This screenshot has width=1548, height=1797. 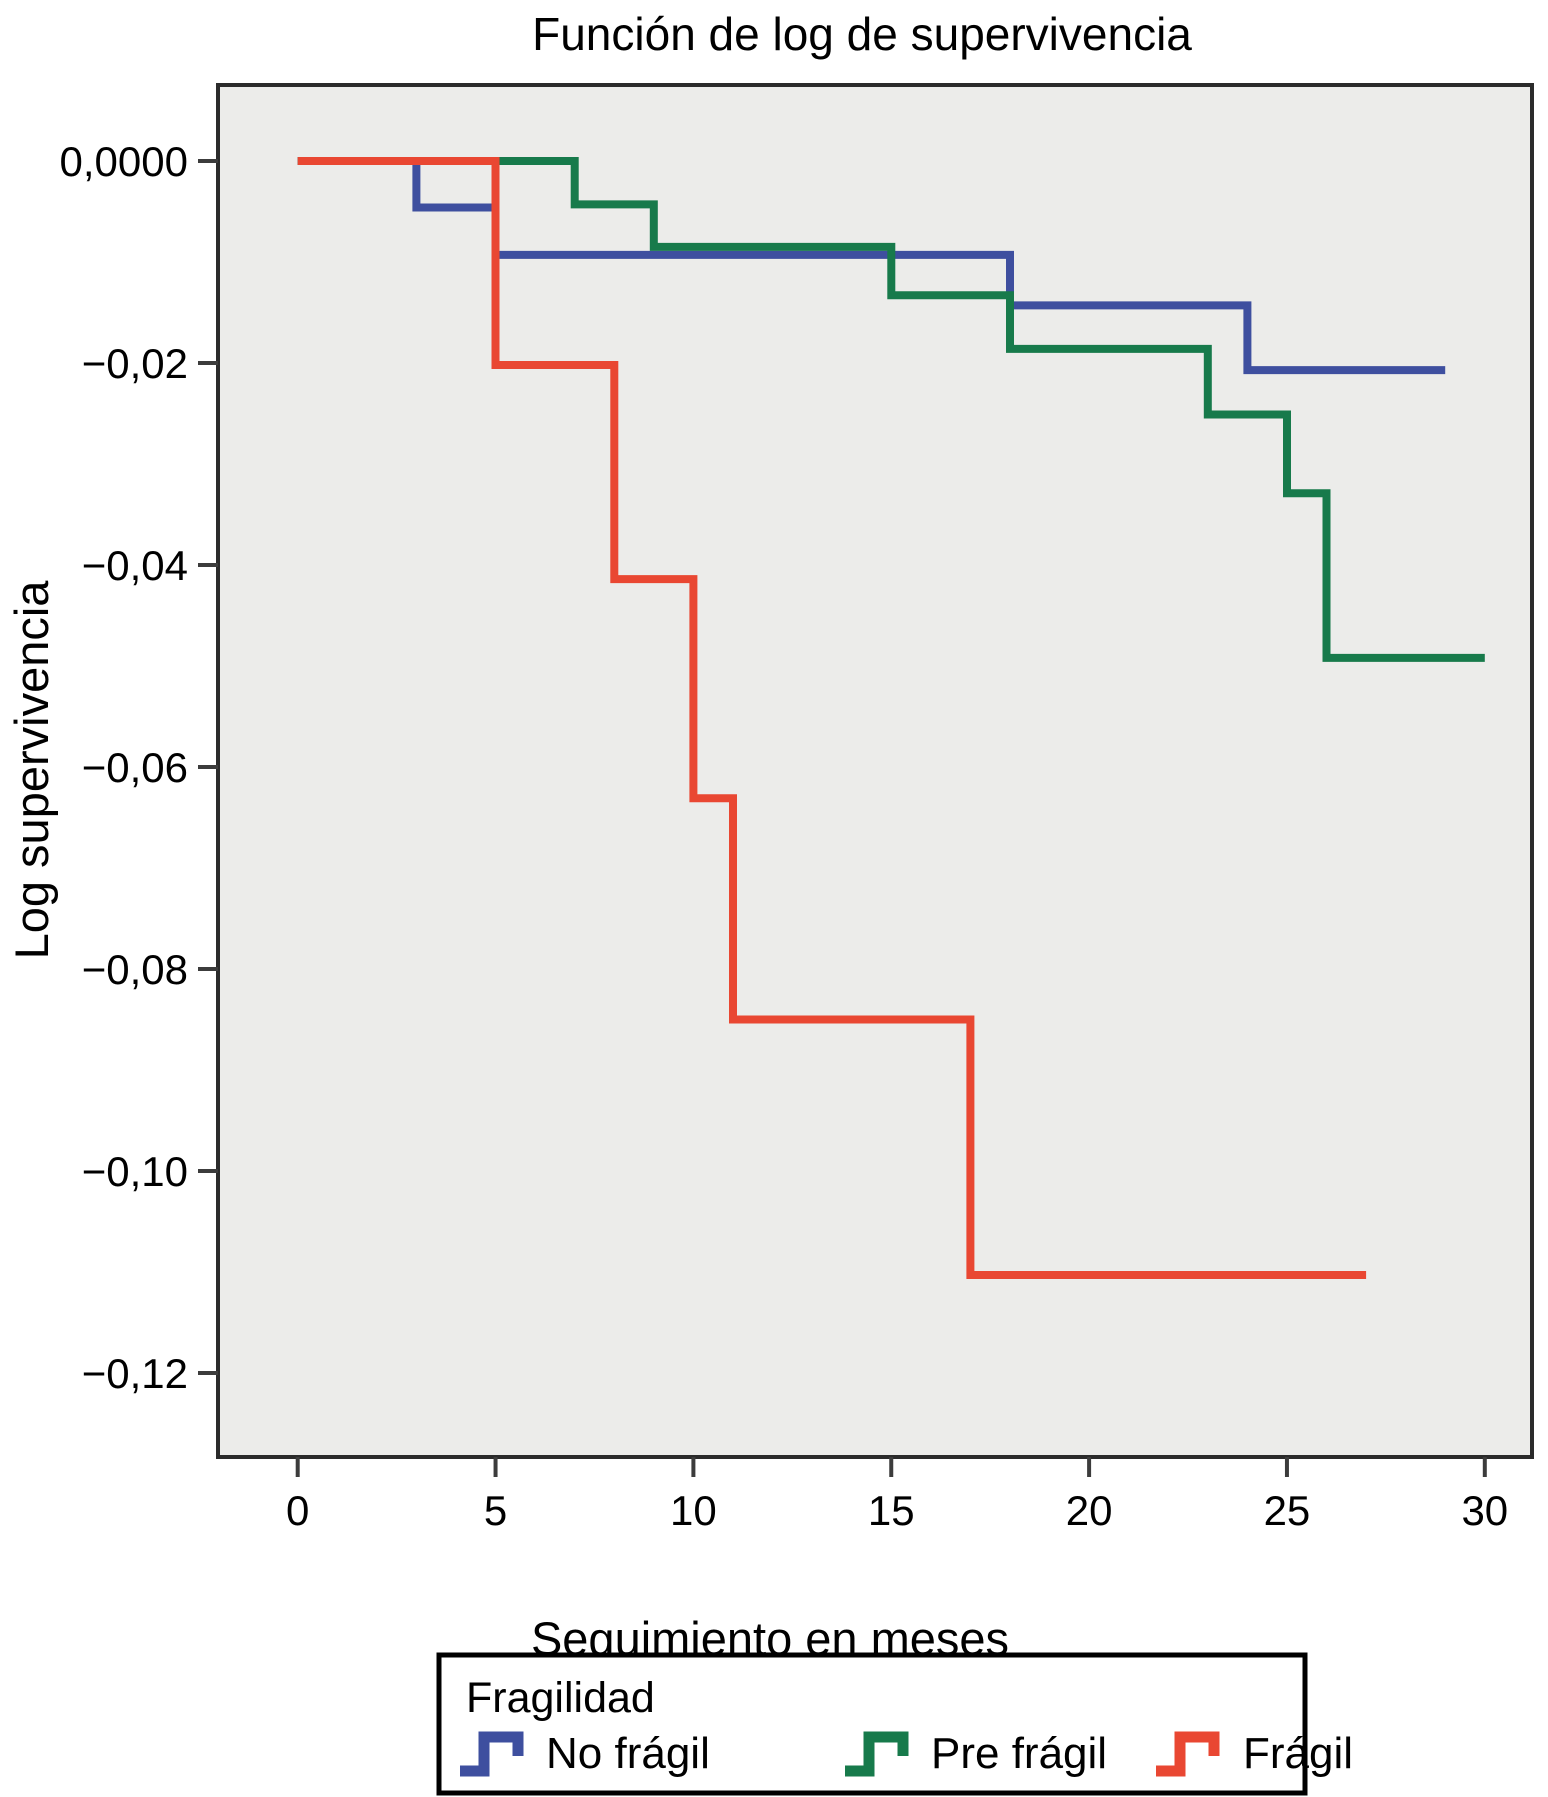 What do you see at coordinates (124, 161) in the screenshot?
I see `y-tick-label: 0,0000` at bounding box center [124, 161].